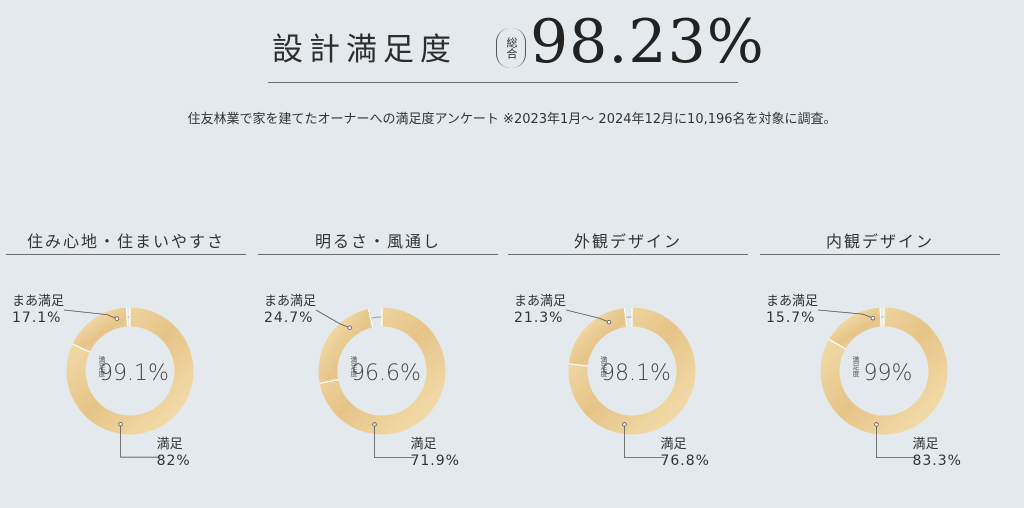  I want to click on slice-value: 17.1%, so click(37, 318).